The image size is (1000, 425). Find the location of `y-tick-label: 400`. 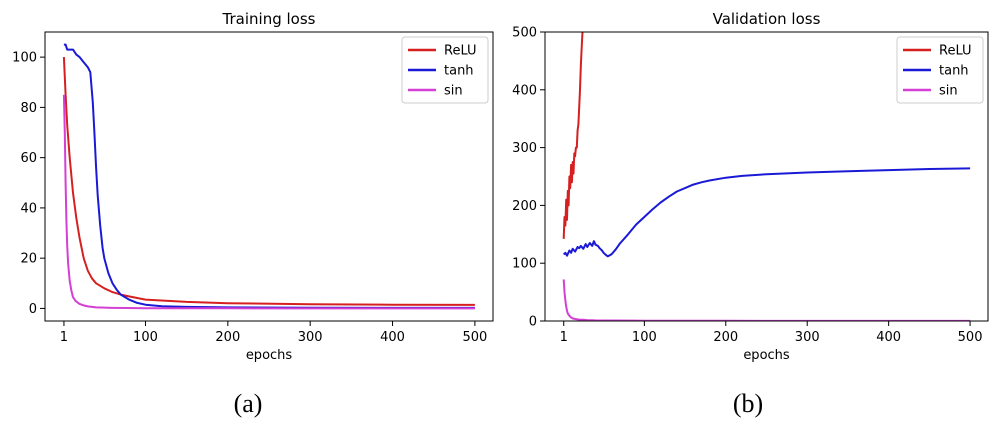

y-tick-label: 400 is located at coordinates (524, 90).